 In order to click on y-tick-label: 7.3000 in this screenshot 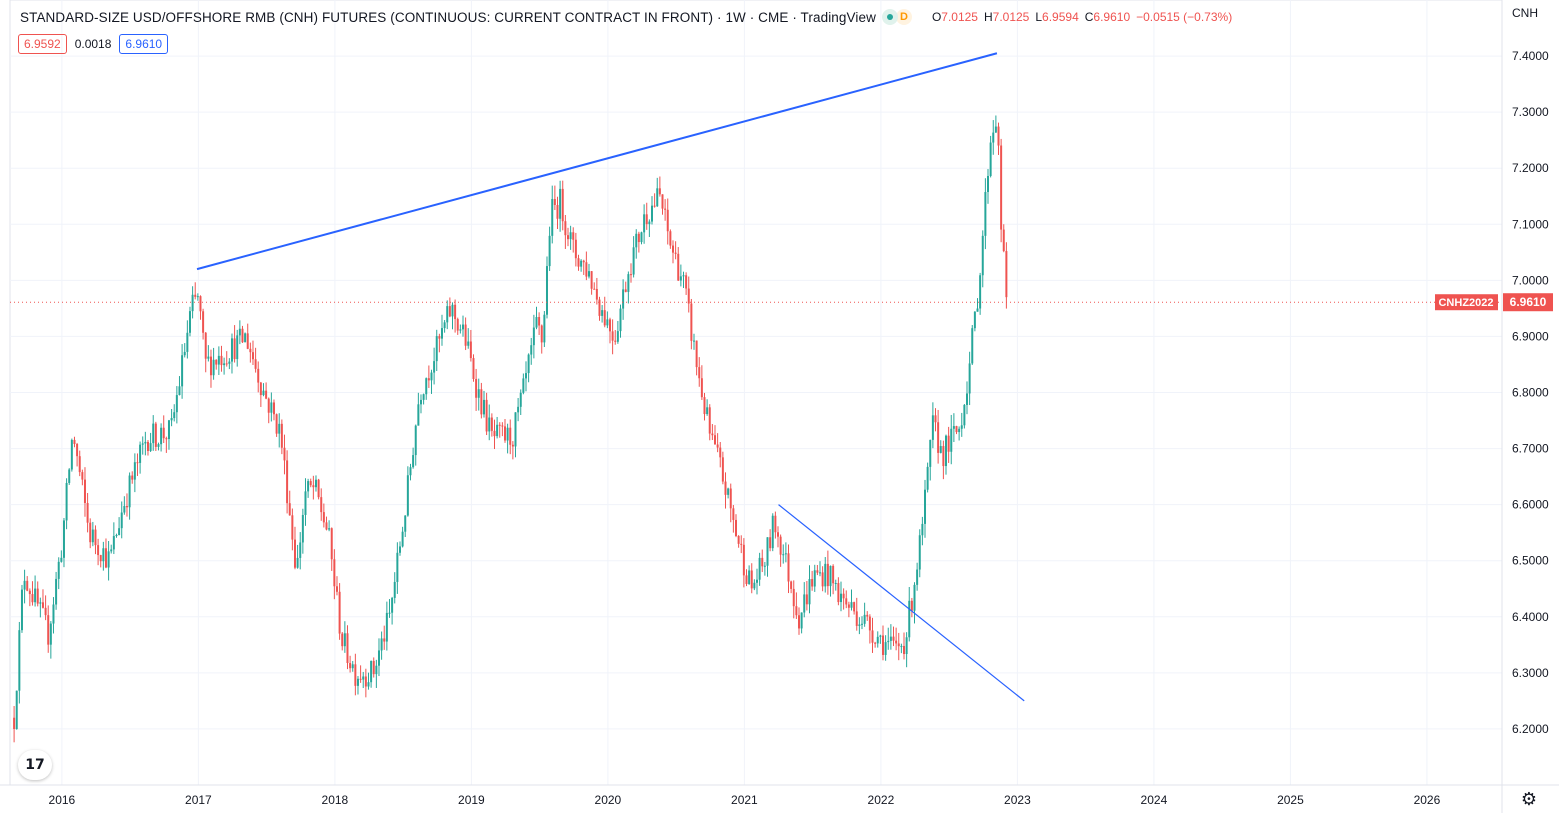, I will do `click(1530, 112)`.